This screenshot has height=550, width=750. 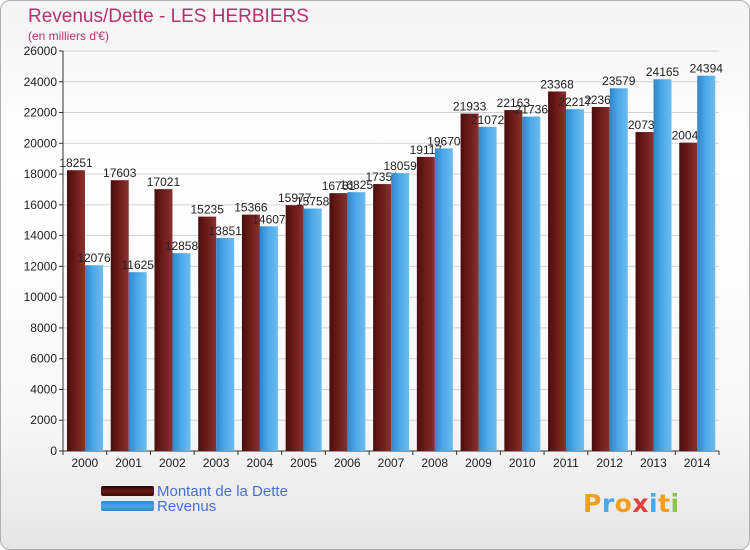 I want to click on x-tick-label: 2014, so click(x=697, y=463).